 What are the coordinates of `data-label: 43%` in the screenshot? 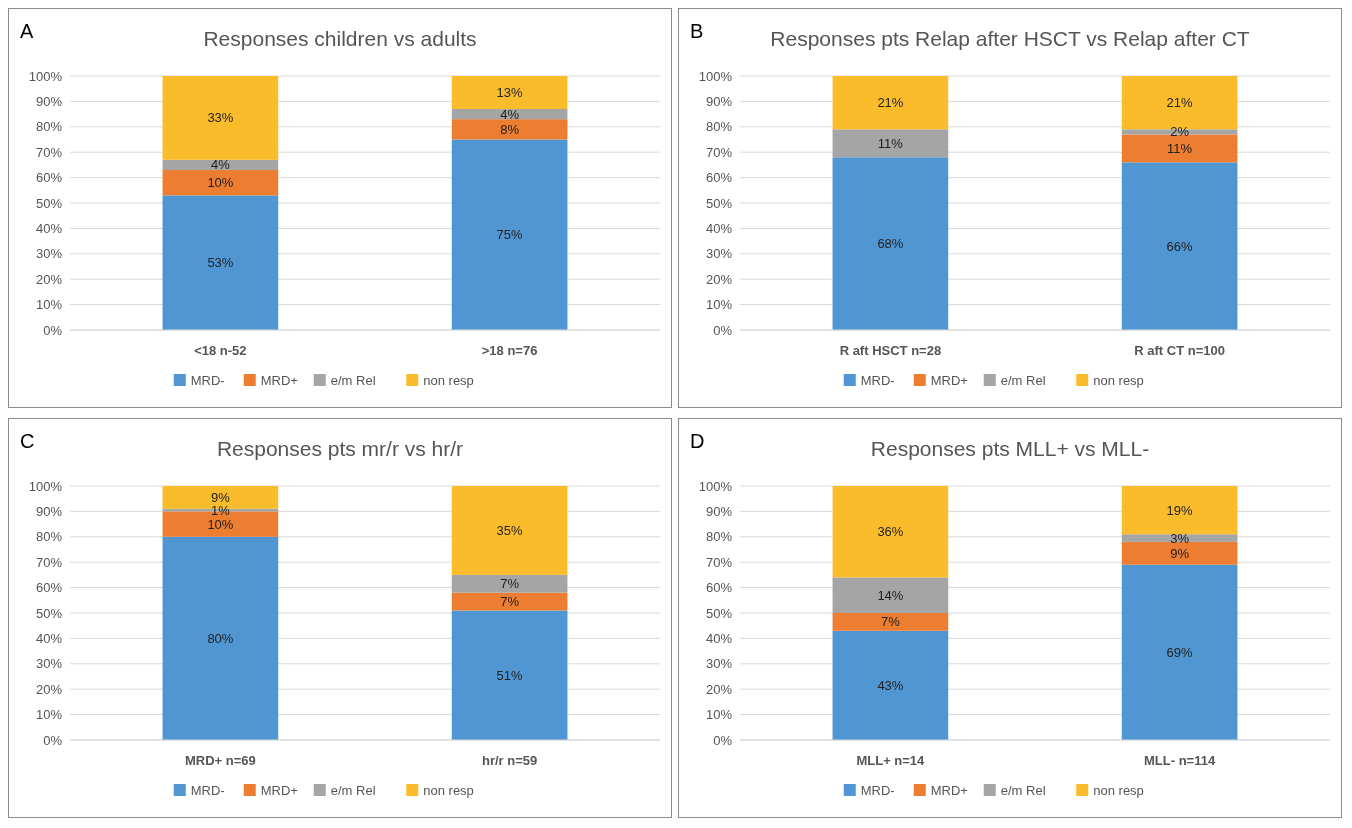 It's located at (890, 685).